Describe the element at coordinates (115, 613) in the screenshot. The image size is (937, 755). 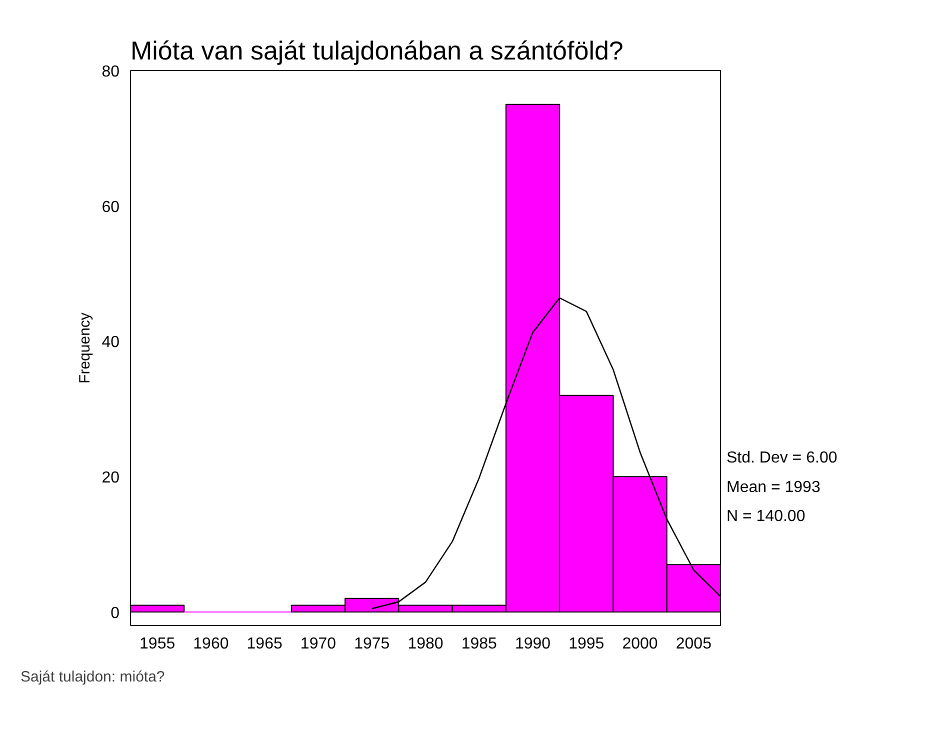
I see `y-tick-label: 0` at that location.